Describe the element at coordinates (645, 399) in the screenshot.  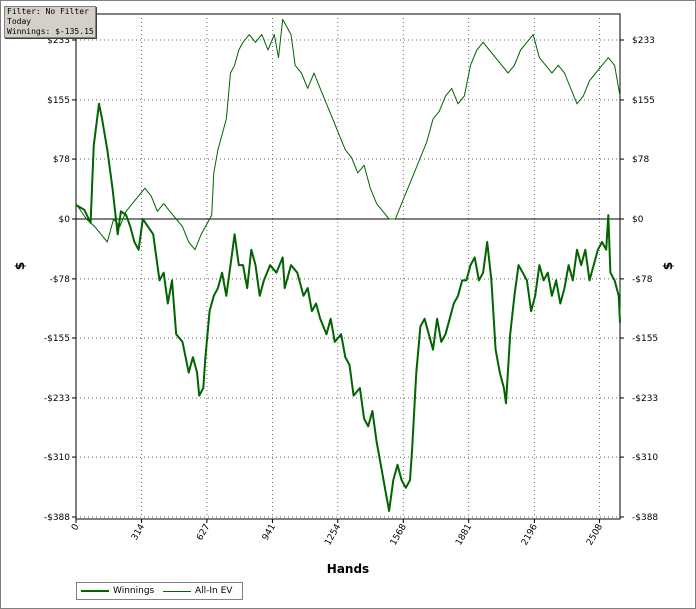
I see `y-tick-label-right-6: -$233` at that location.